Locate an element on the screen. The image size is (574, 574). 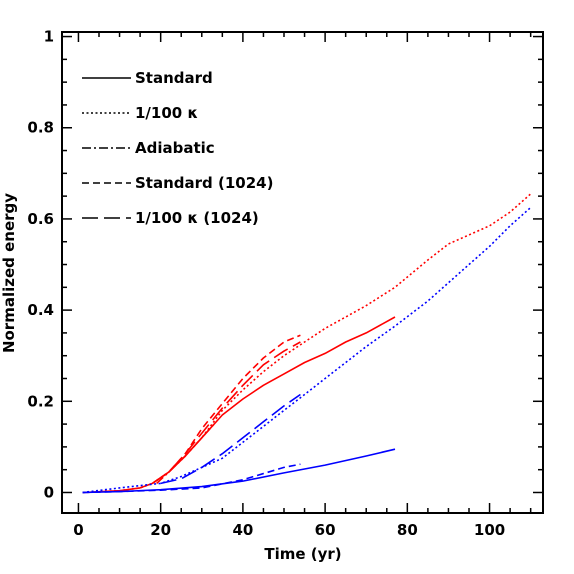
legend-label-3: Adiabatic is located at coordinates (175, 148).